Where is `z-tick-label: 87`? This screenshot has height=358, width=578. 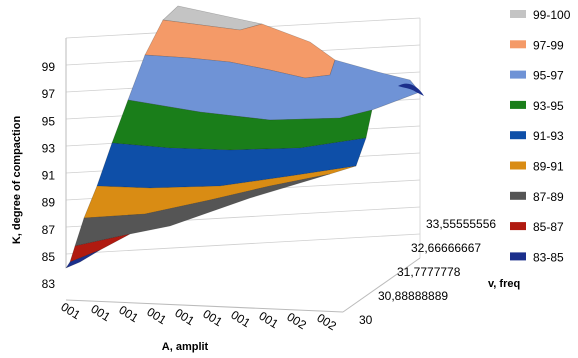 z-tick-label: 87 is located at coordinates (49, 230).